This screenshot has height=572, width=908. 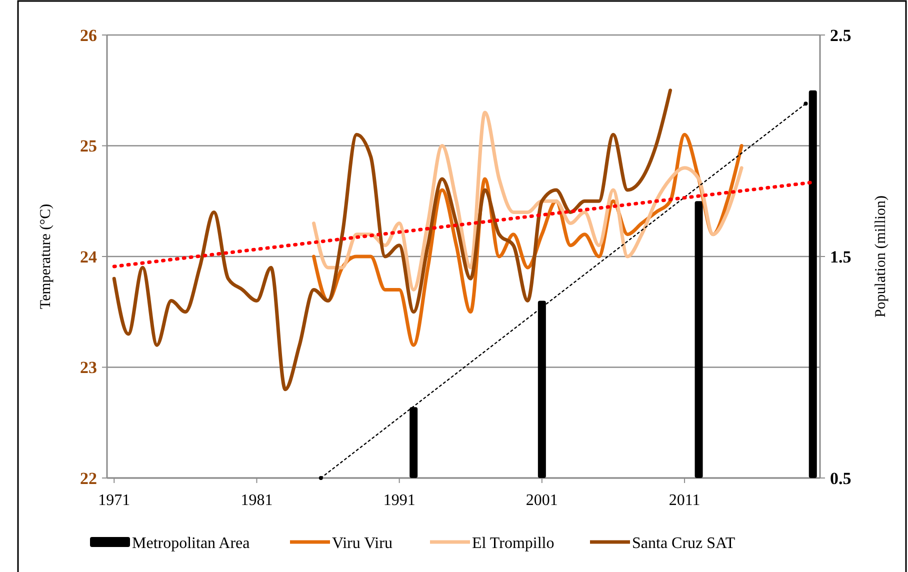 What do you see at coordinates (362, 543) in the screenshot?
I see `legend-label: Viru Viru` at bounding box center [362, 543].